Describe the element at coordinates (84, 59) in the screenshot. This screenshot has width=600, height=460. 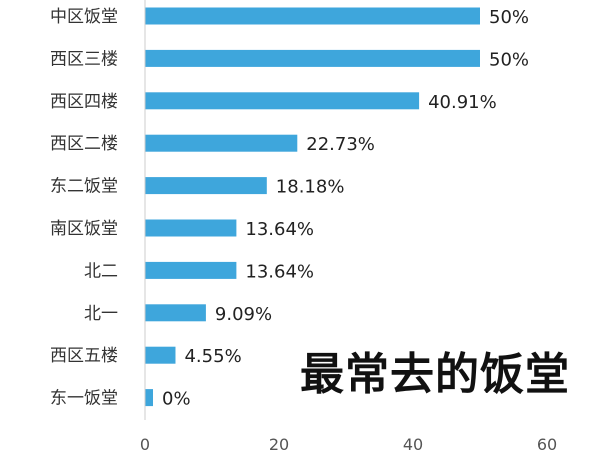
I see `category-label: 西区三楼` at that location.